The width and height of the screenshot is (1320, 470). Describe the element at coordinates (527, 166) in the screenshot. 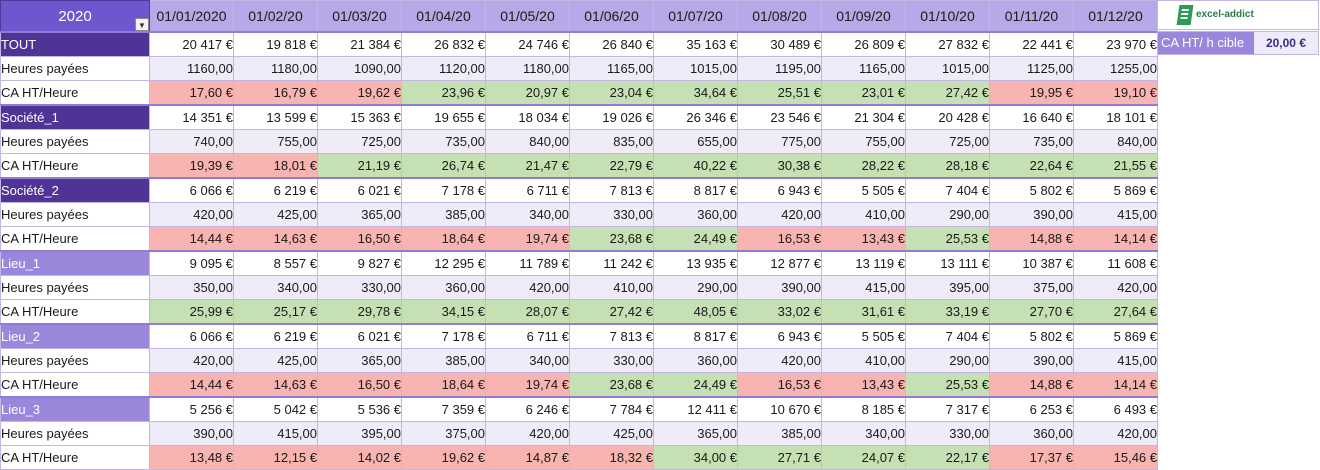

I see `ratio-cell: 21,47 €` at that location.